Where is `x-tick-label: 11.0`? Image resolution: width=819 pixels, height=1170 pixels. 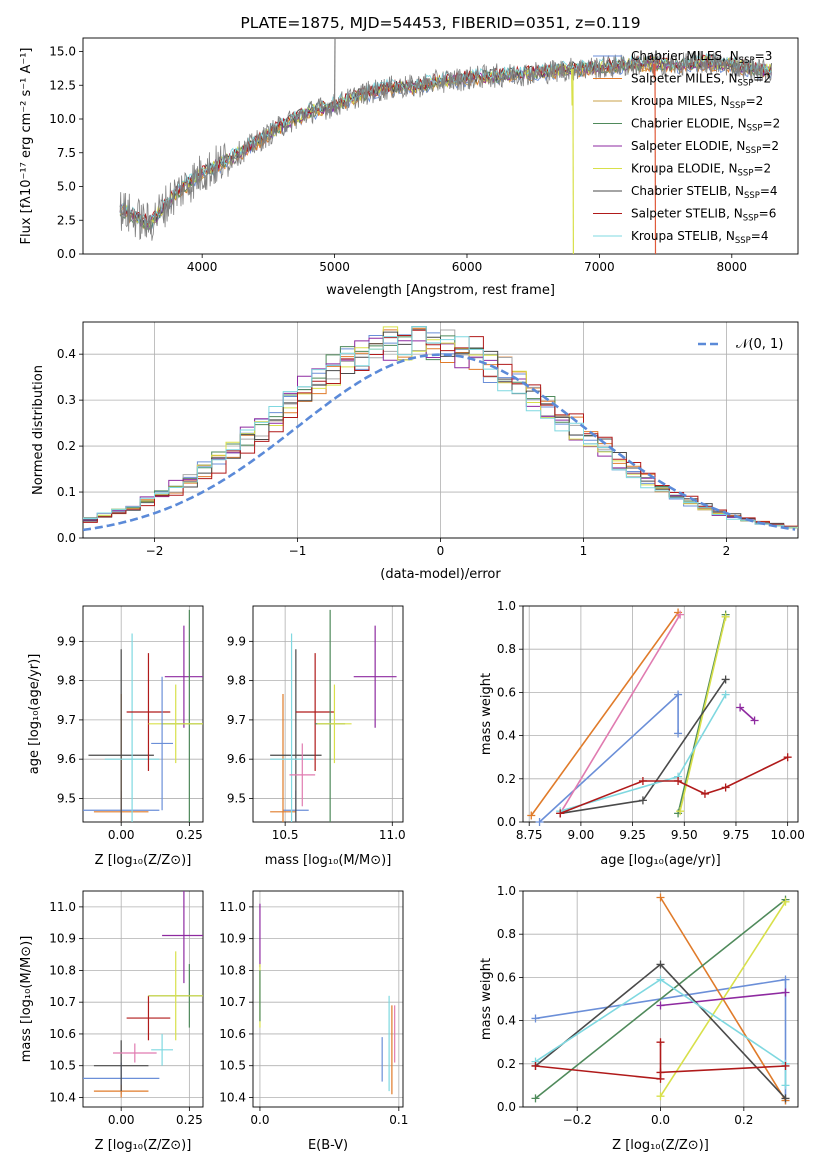
x-tick-label: 11.0 is located at coordinates (392, 835).